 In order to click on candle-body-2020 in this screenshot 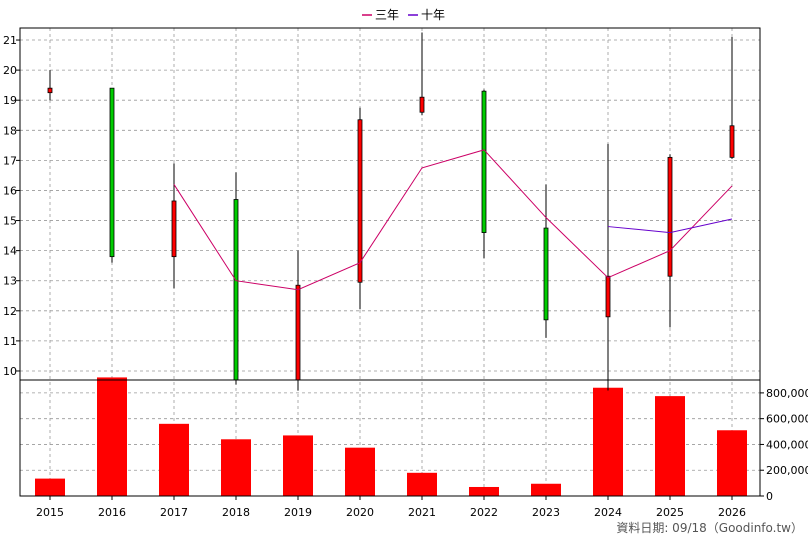, I will do `click(360, 201)`.